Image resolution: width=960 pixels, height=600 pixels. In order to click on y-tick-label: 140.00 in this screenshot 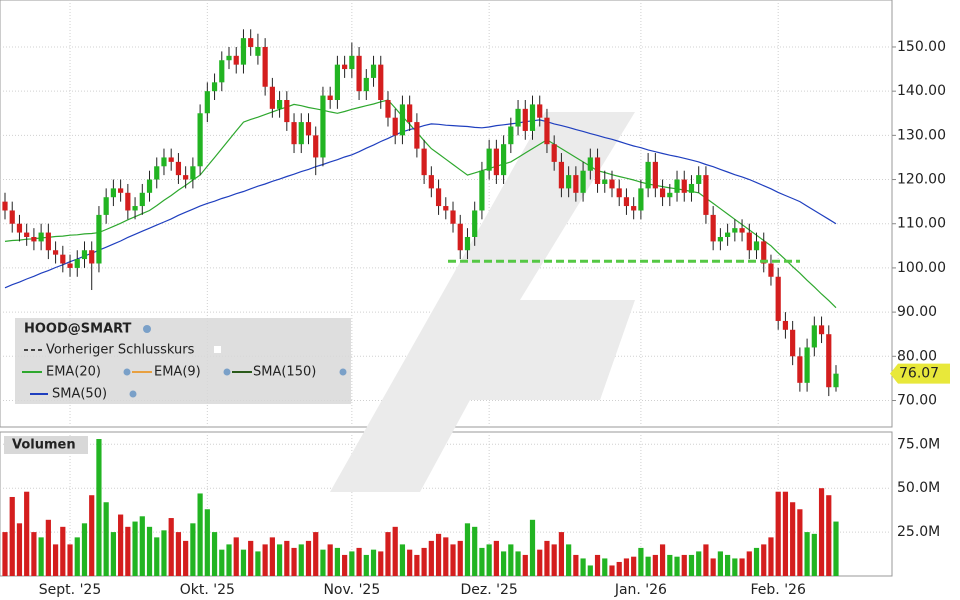, I will do `click(921, 91)`.